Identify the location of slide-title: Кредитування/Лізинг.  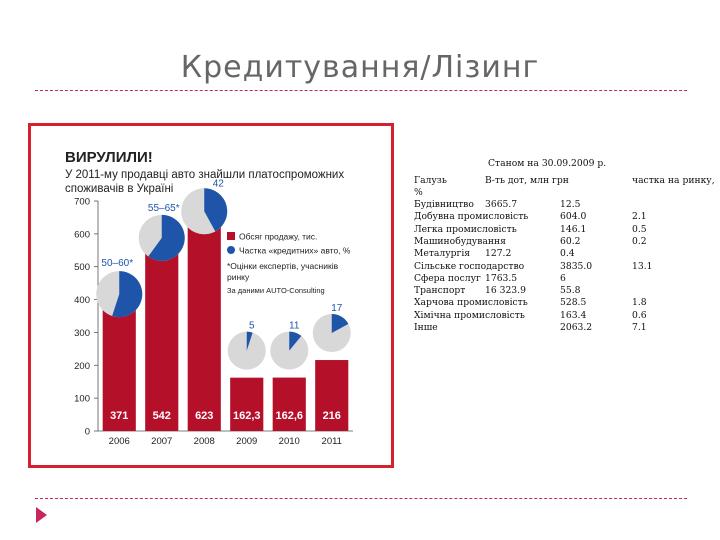
(360, 67).